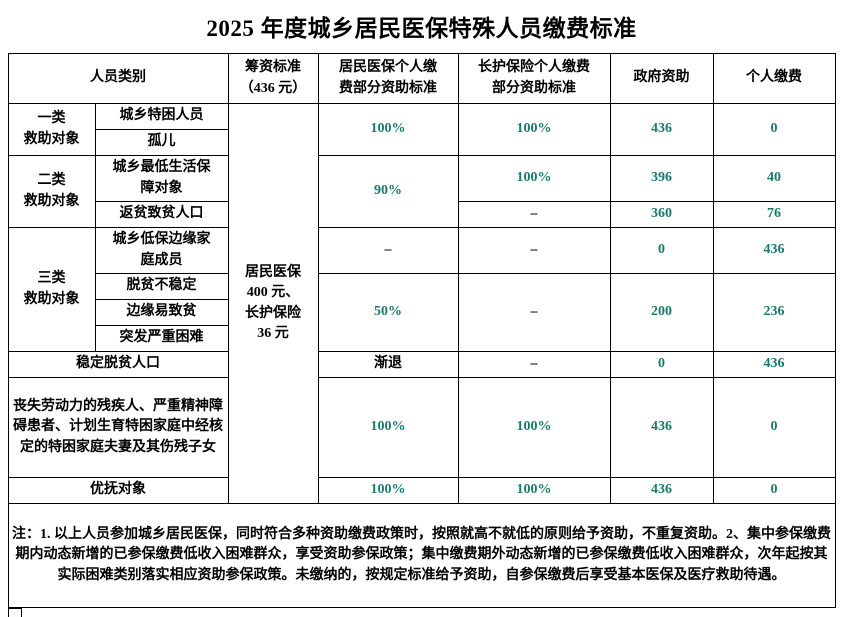 This screenshot has width=843, height=617. Describe the element at coordinates (388, 78) in the screenshot. I see `header-resident-subsidy: 居民医保个人缴 费部分资助标准` at that location.